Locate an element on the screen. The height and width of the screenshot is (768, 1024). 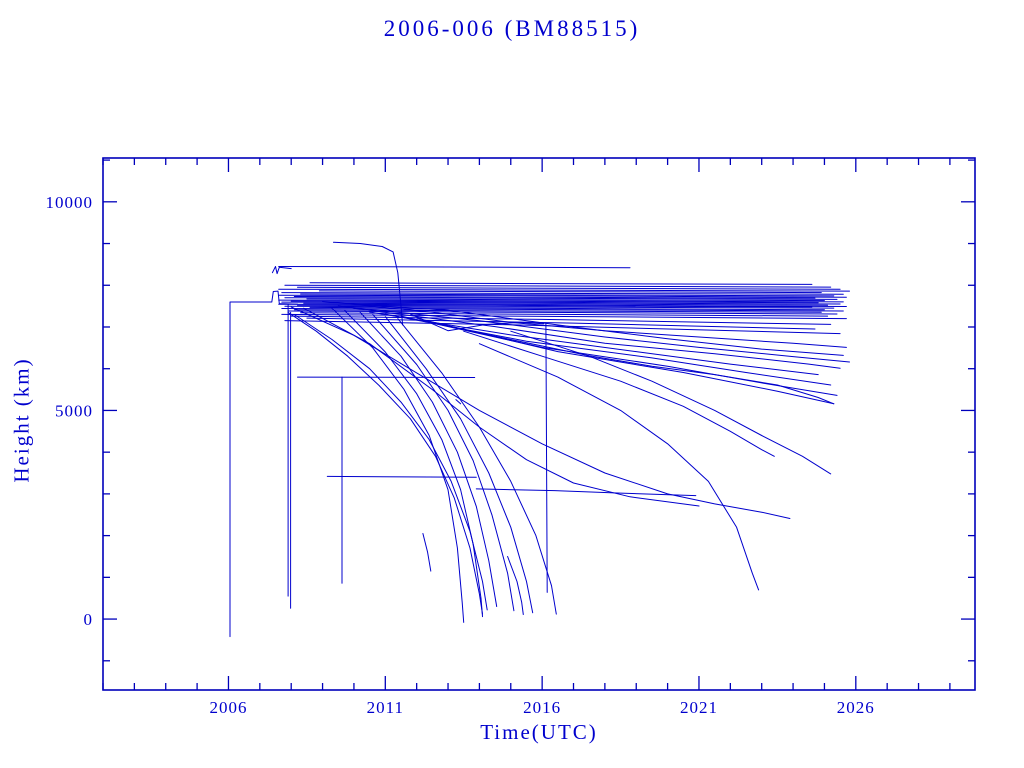
series-vert01 is located at coordinates (263, 464).